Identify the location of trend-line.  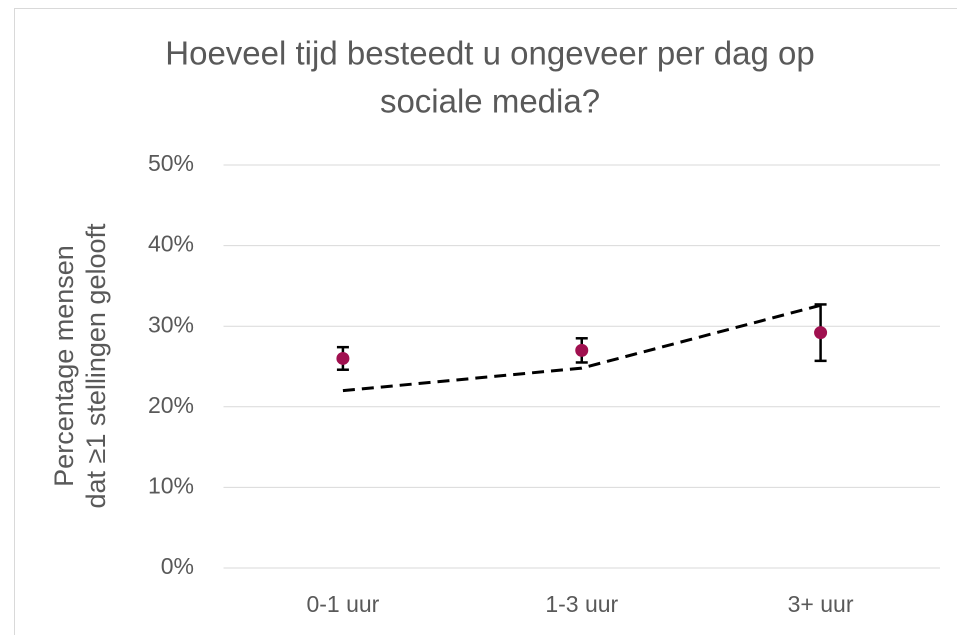
(581, 348).